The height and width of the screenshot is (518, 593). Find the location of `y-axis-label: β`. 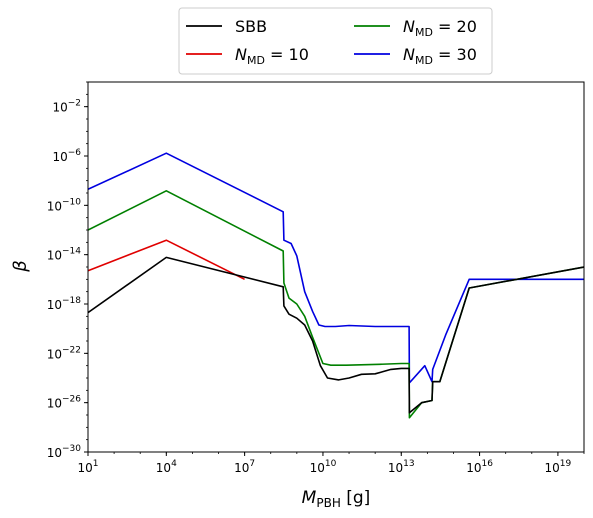

y-axis-label: β is located at coordinates (20, 266).